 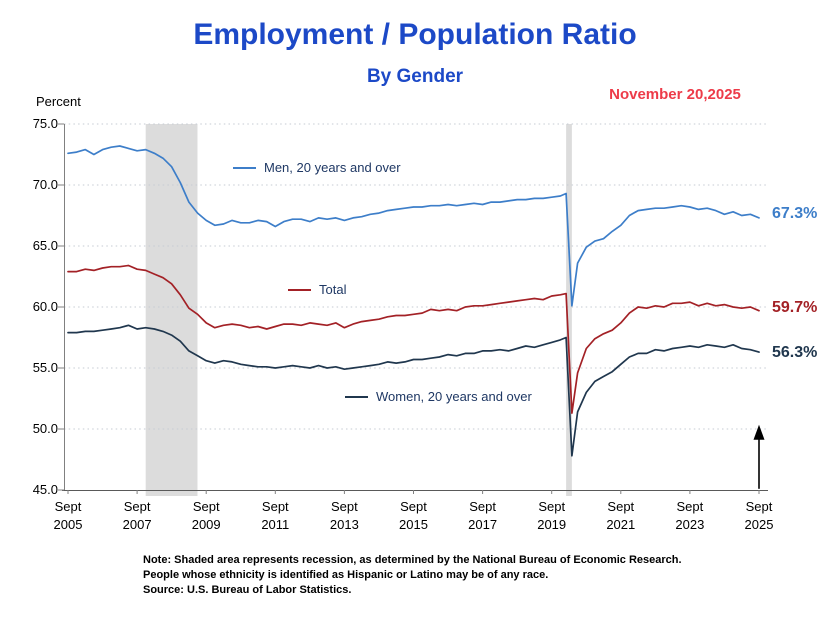 What do you see at coordinates (275, 516) in the screenshot?
I see `x-tick-label: Sept 2011` at bounding box center [275, 516].